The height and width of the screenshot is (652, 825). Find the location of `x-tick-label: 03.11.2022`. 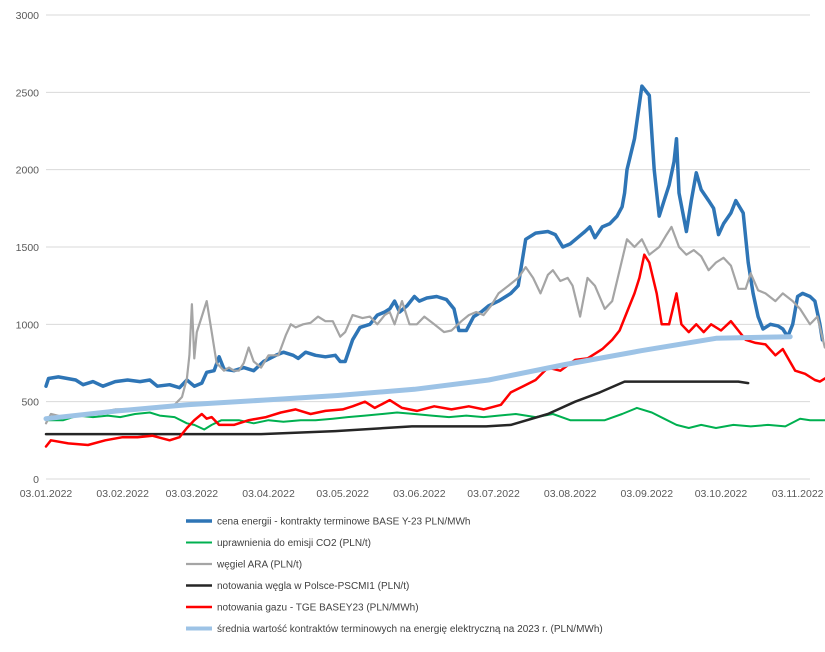

x-tick-label: 03.11.2022 is located at coordinates (798, 494).